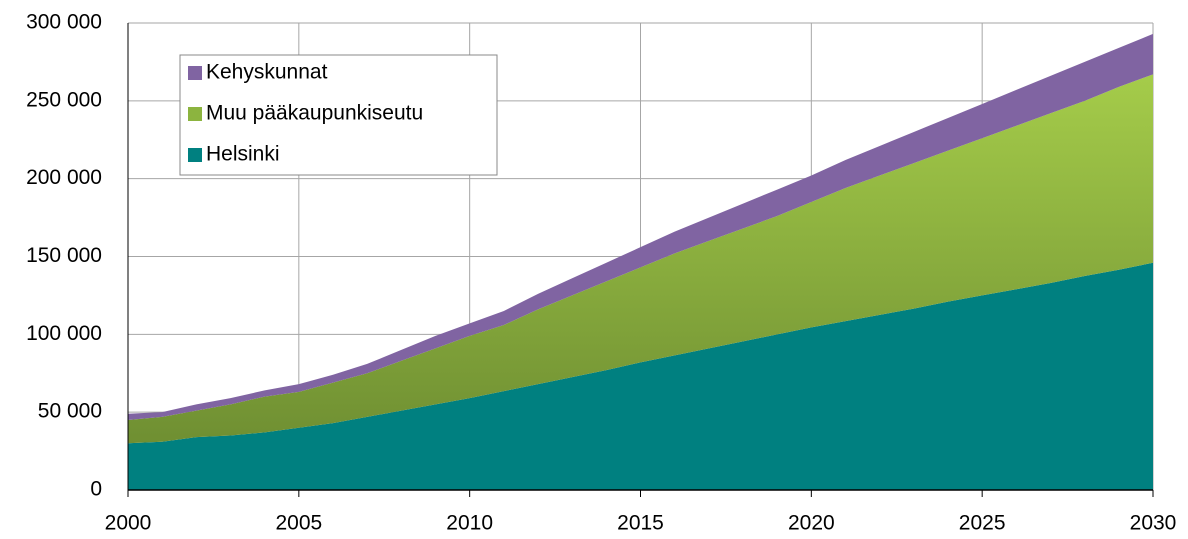  What do you see at coordinates (811, 523) in the screenshot?
I see `x-tick-label: 2020` at bounding box center [811, 523].